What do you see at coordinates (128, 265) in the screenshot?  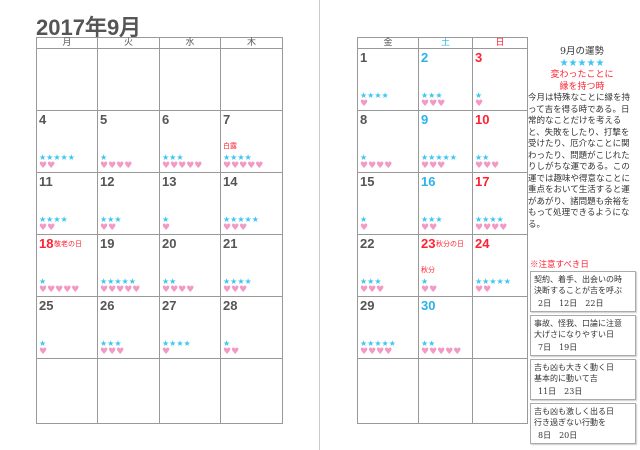 I see `day-cell: 19 ★★★★★ ♥♥♥♥♥` at bounding box center [128, 265].